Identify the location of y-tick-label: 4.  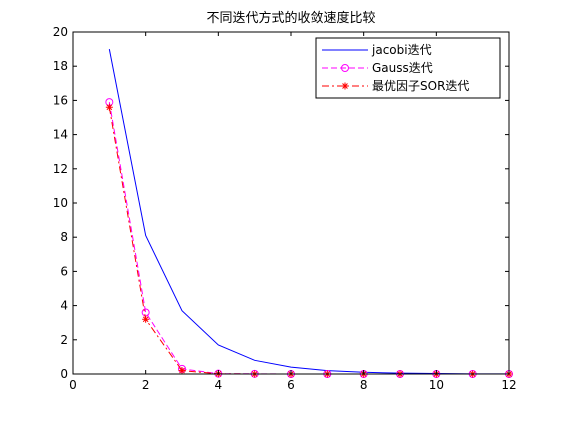
(64, 306).